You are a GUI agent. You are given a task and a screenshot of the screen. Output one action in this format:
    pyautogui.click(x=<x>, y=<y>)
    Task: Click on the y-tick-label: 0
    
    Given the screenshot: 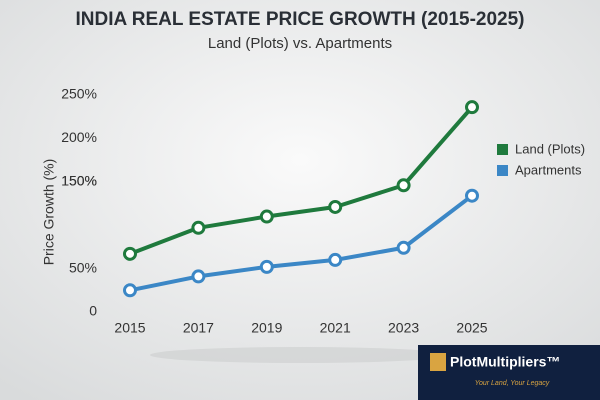 What is the action you would take?
    pyautogui.click(x=93, y=311)
    